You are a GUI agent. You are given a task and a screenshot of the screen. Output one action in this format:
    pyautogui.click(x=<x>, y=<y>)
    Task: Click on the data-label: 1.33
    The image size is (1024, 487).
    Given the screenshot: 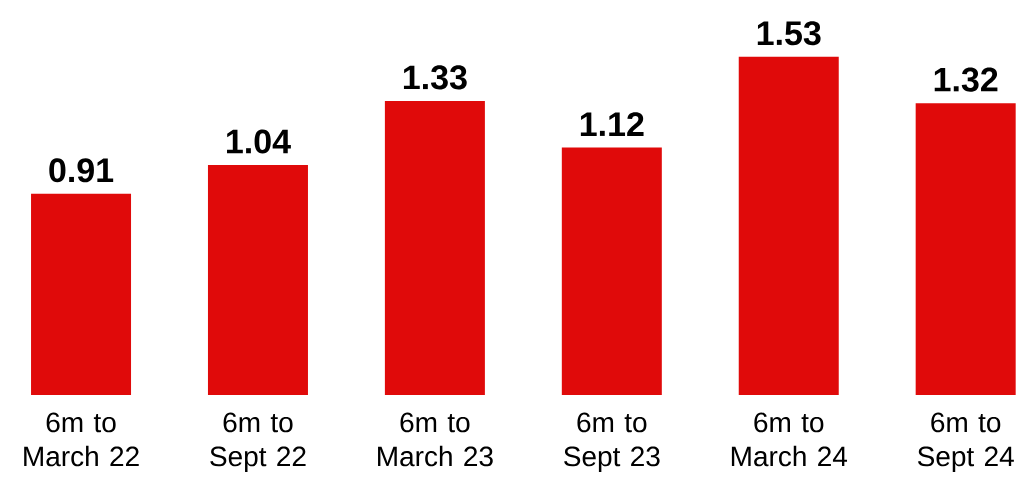 What is the action you would take?
    pyautogui.click(x=435, y=77)
    